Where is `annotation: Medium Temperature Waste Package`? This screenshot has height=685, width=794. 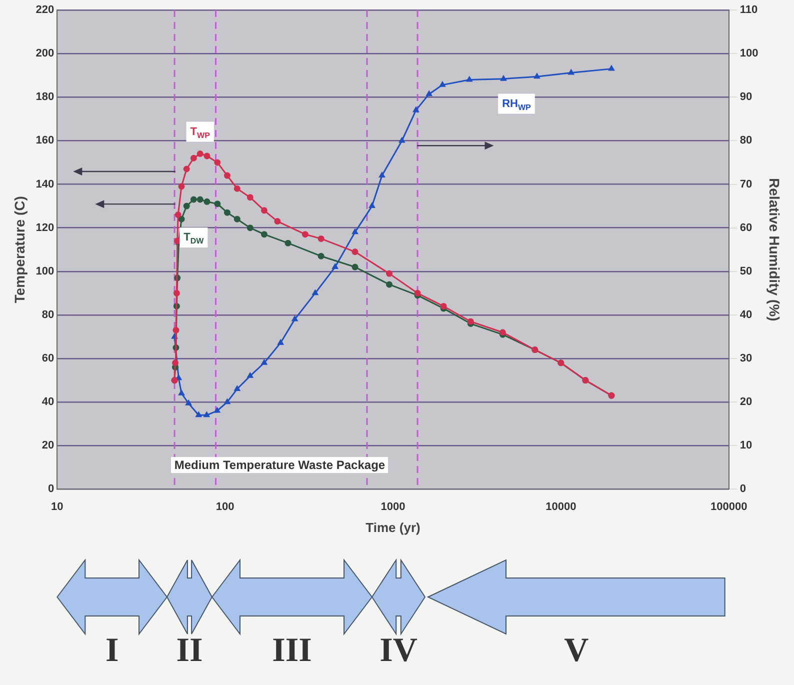
annotation: Medium Temperature Waste Package is located at coordinates (279, 465).